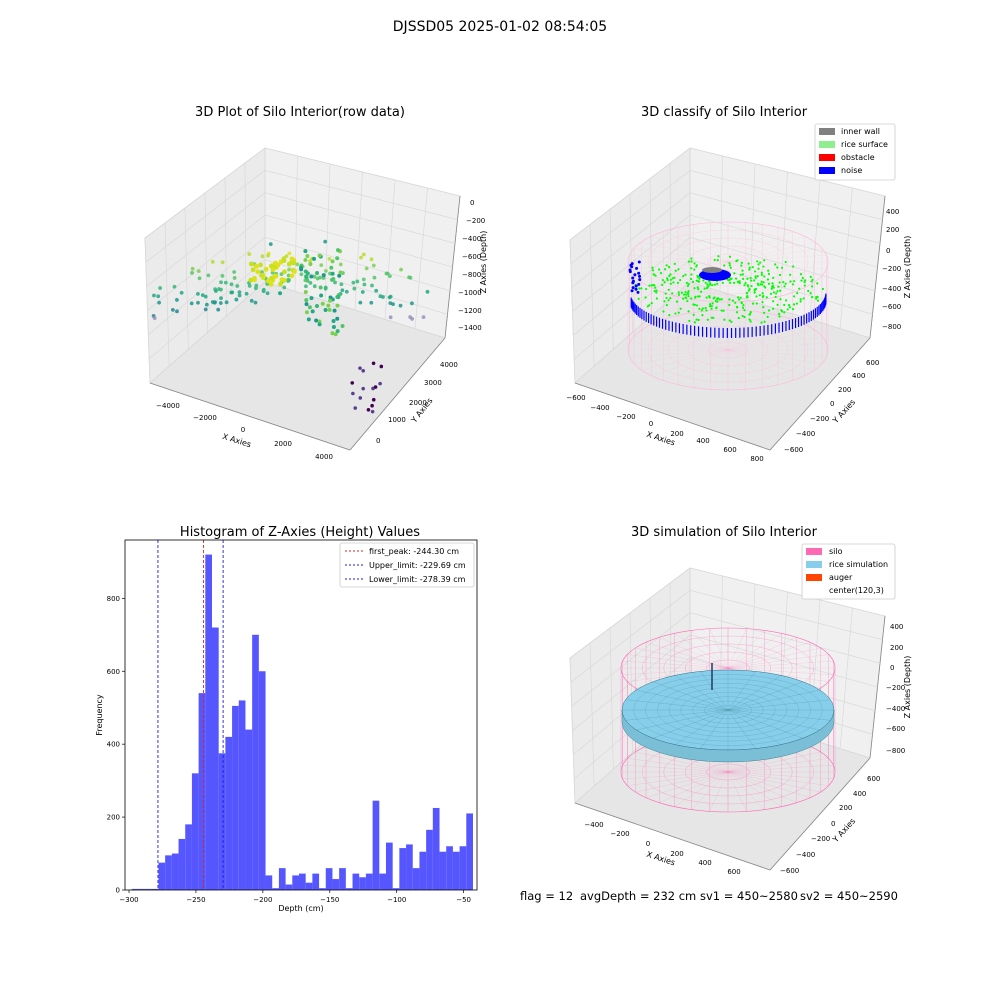 The image size is (1000, 1000). Describe the element at coordinates (827, 157) in the screenshot. I see `legend-swatch-obstacle` at that location.